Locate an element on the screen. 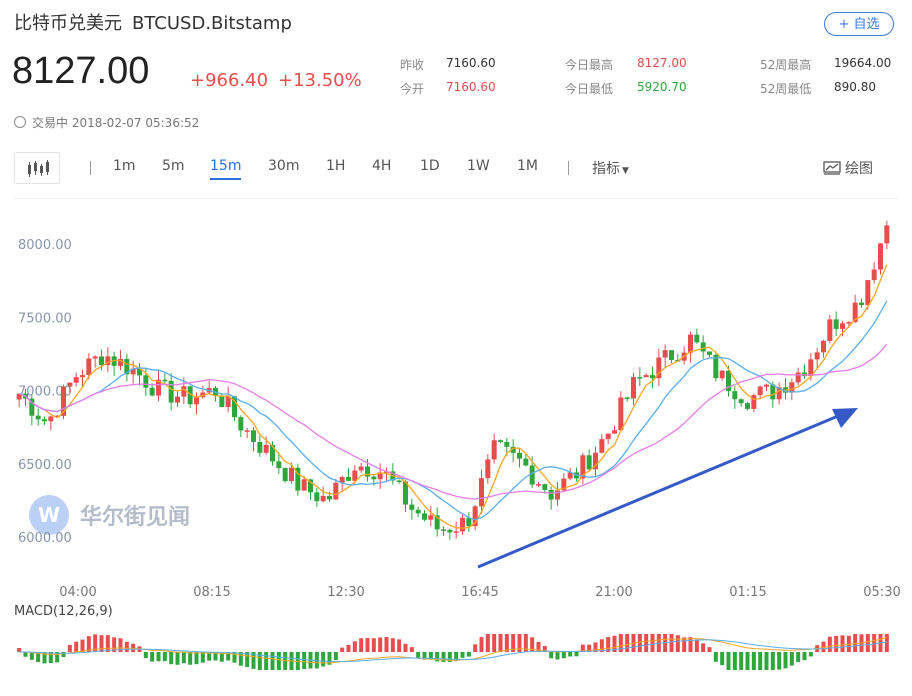 This screenshot has height=696, width=912. indicator-dropdown: 指标 ▼ is located at coordinates (610, 168).